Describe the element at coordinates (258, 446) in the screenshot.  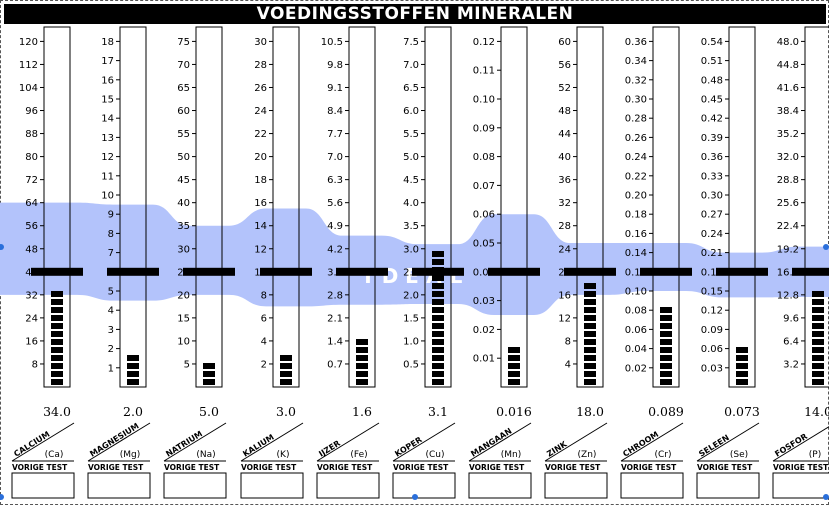
I see `element-name-label: KALIUM` at that location.